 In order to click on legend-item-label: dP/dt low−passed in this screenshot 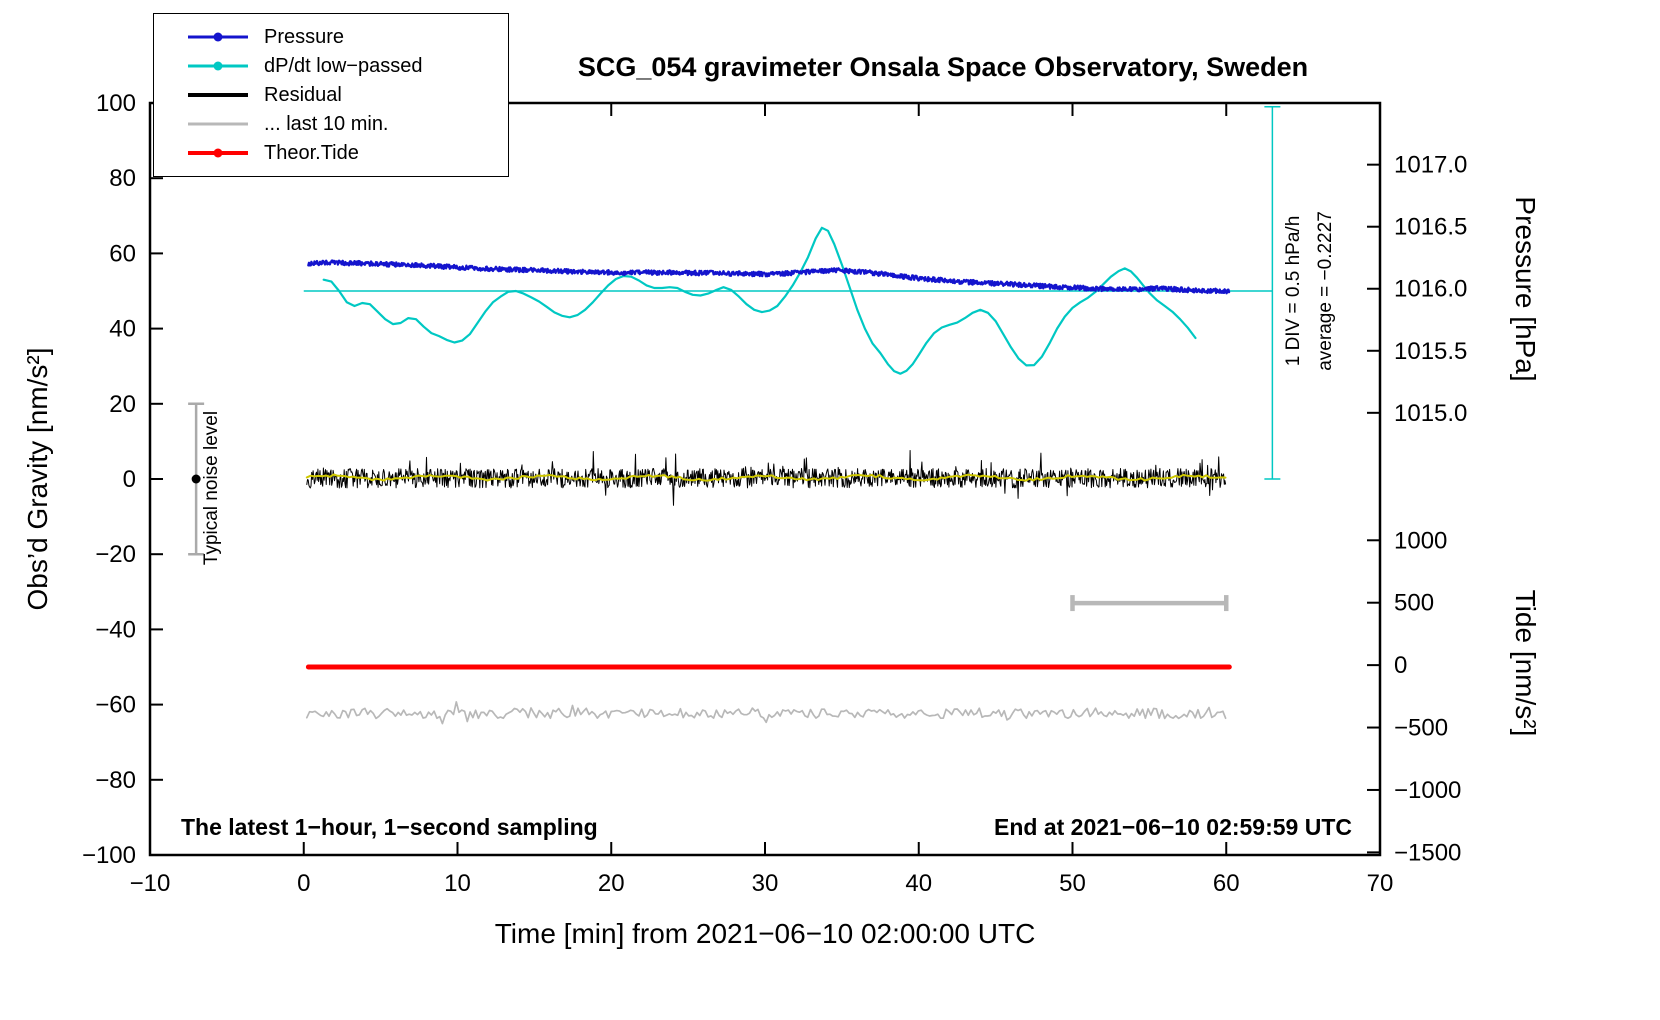, I will do `click(343, 65)`.